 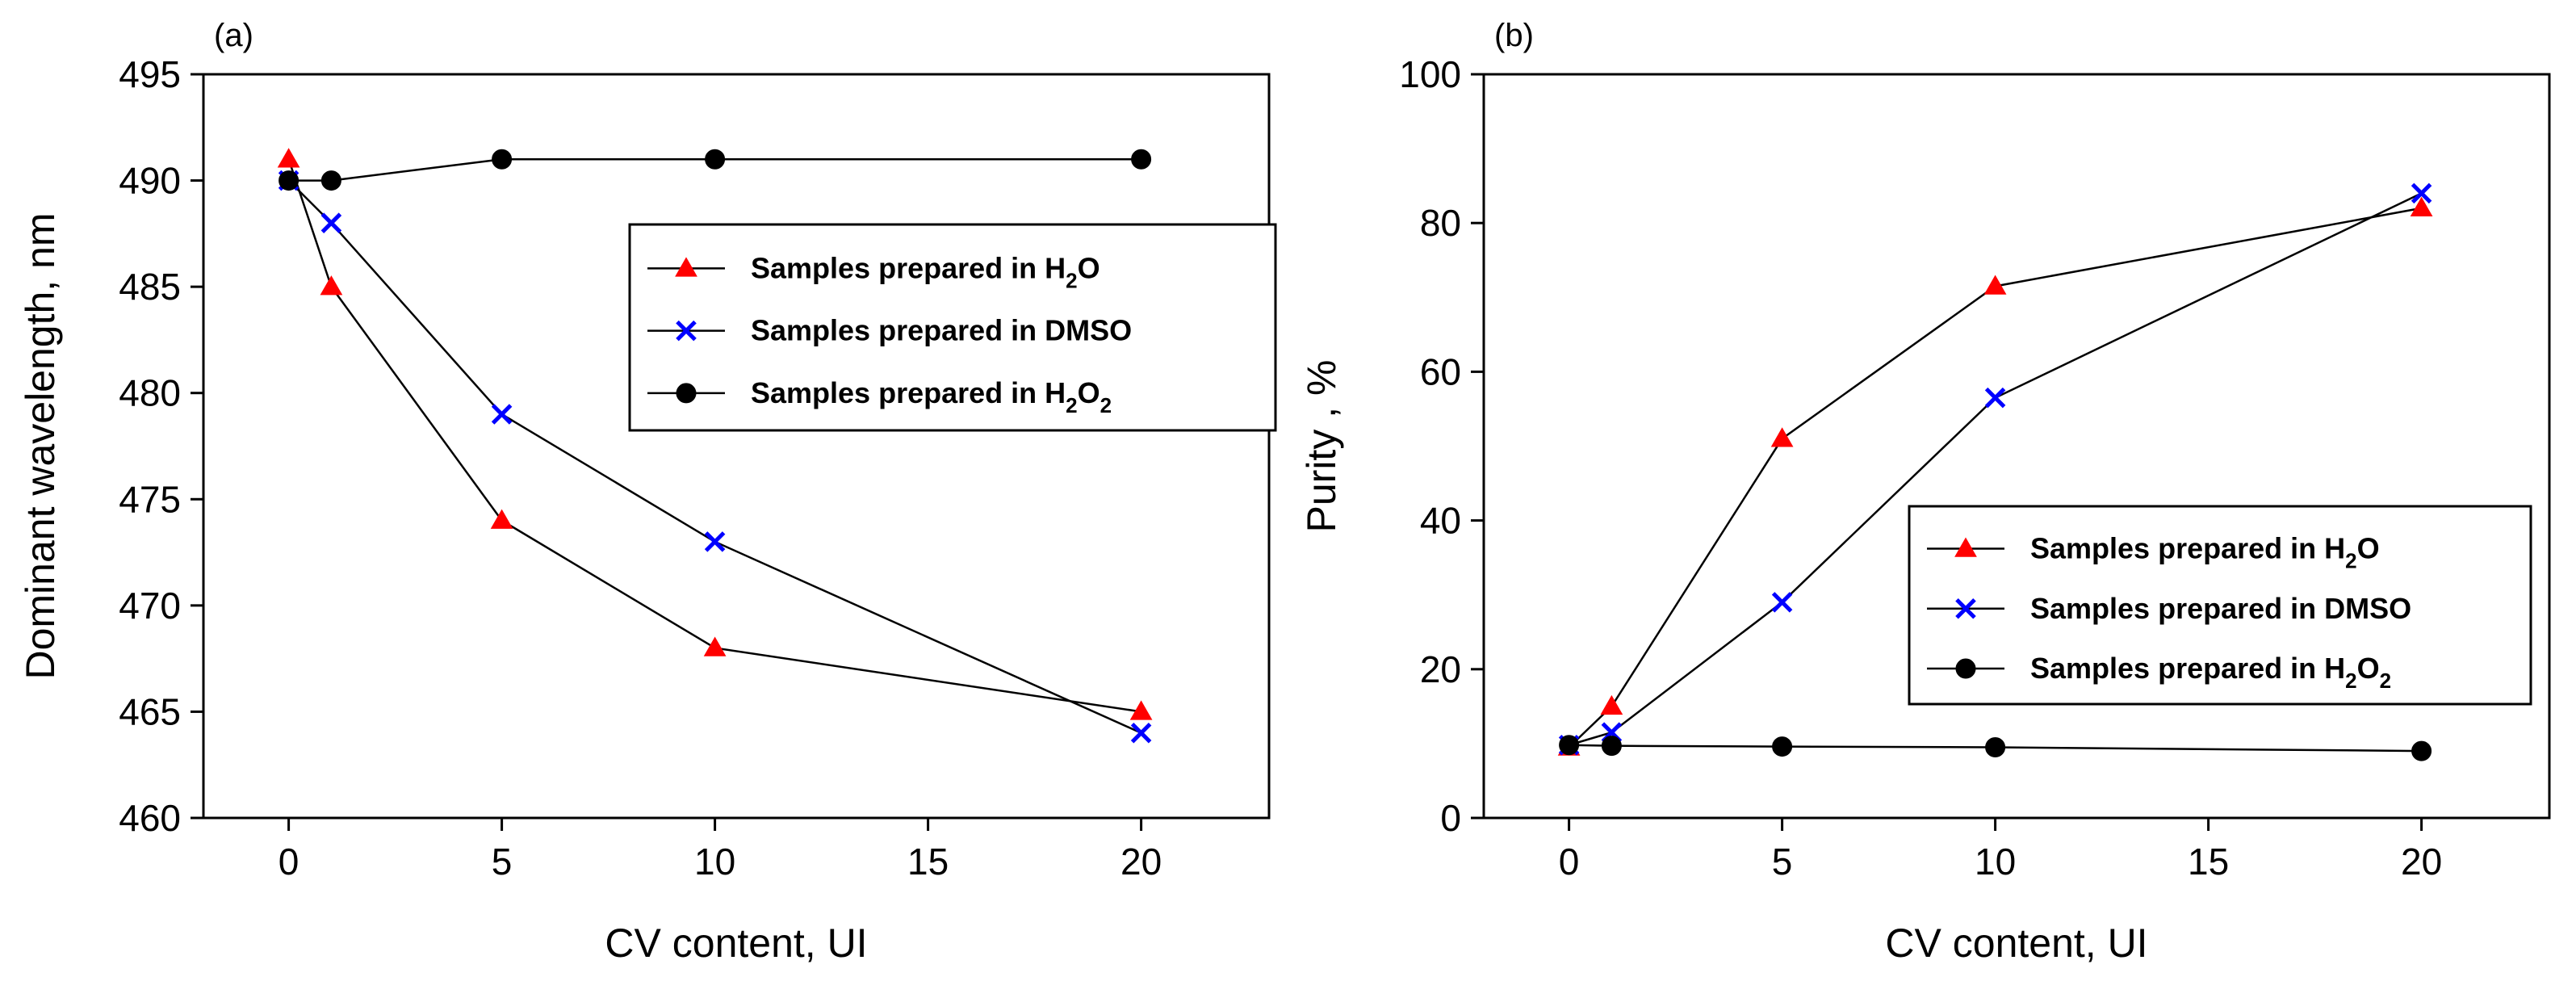 I want to click on y-tick-label: 40, so click(x=1440, y=521).